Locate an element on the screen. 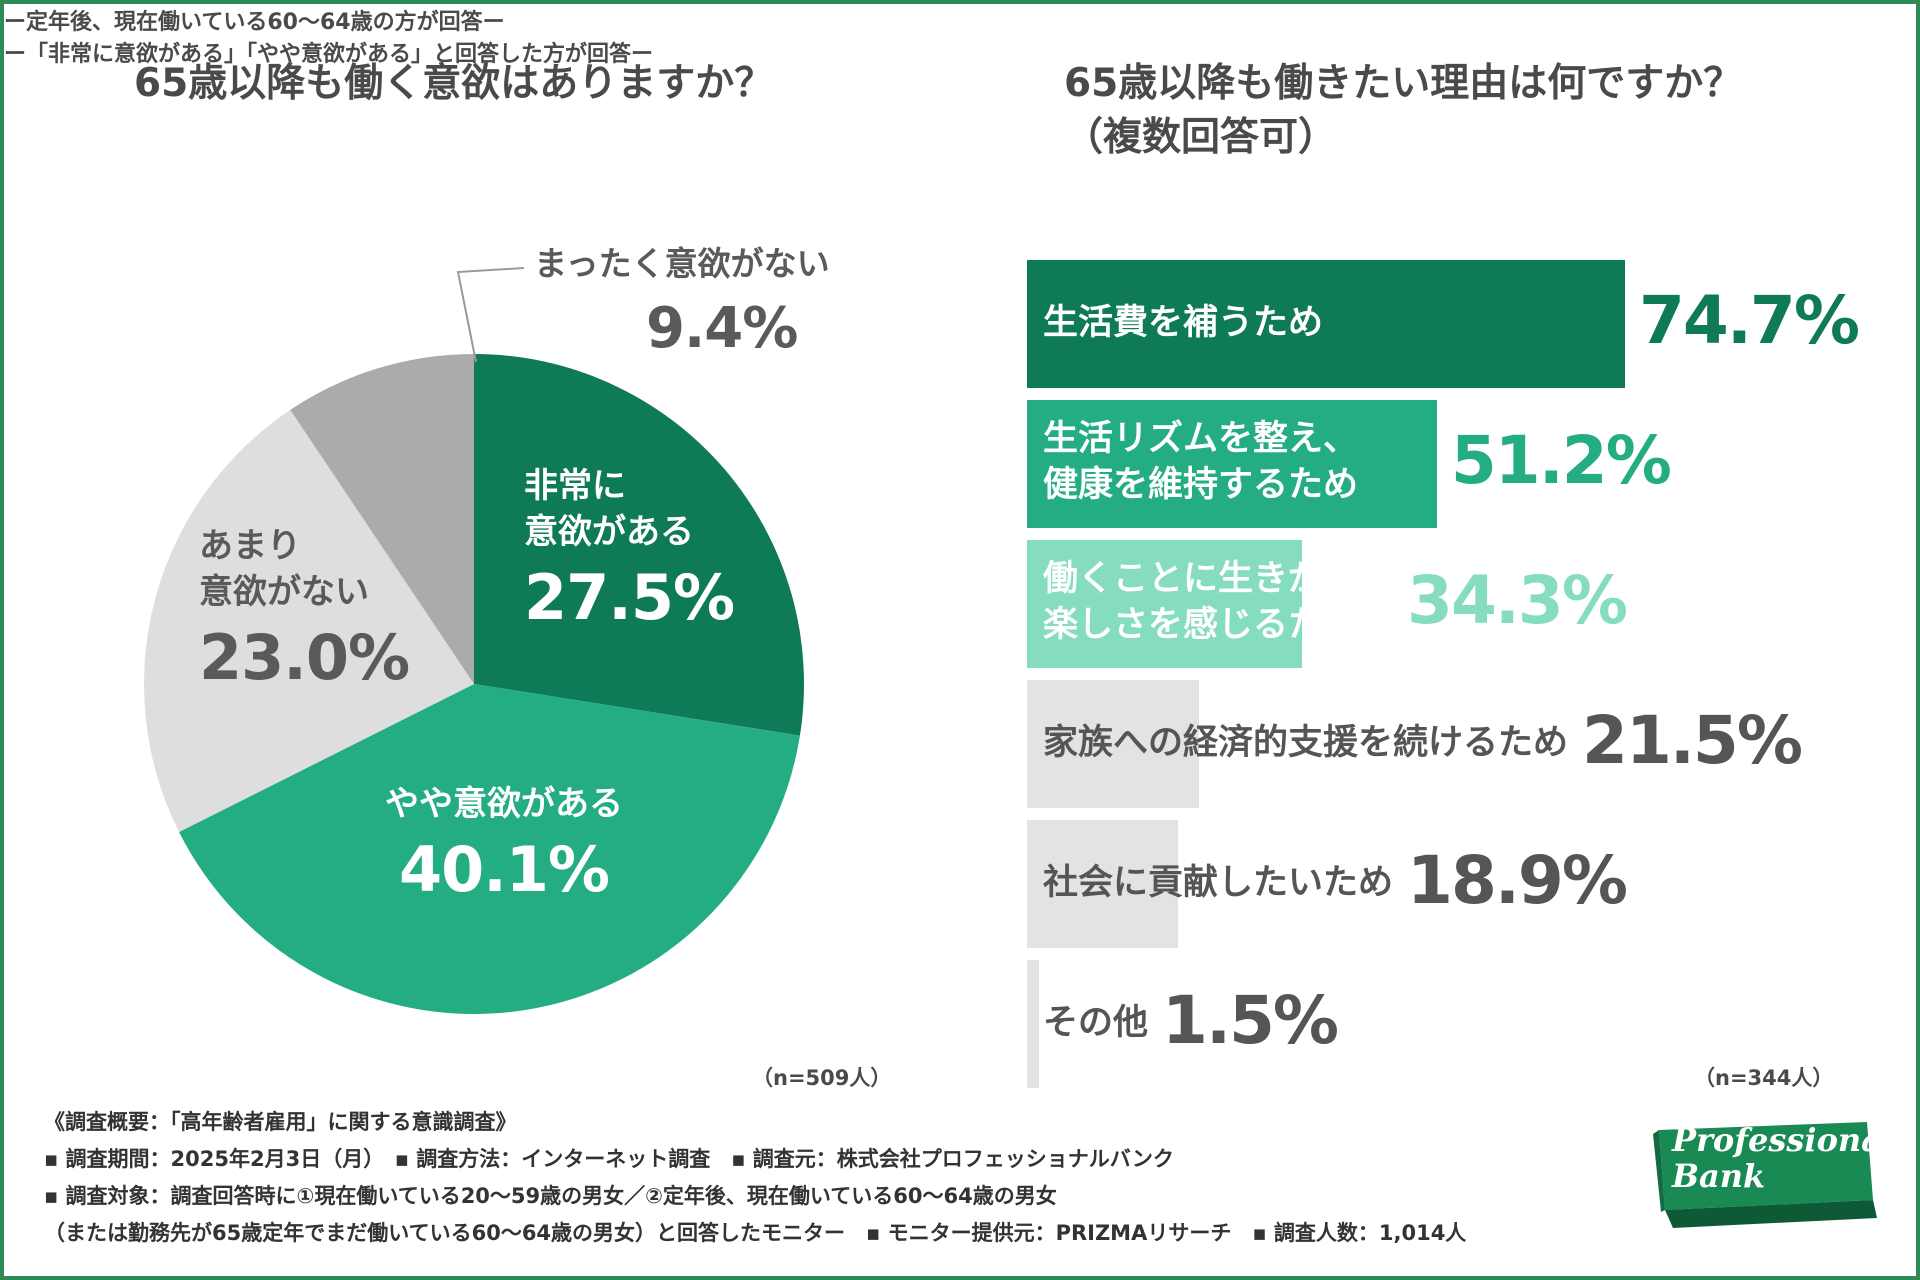  bar-label: 社会に貢献したいため is located at coordinates (1218, 883).